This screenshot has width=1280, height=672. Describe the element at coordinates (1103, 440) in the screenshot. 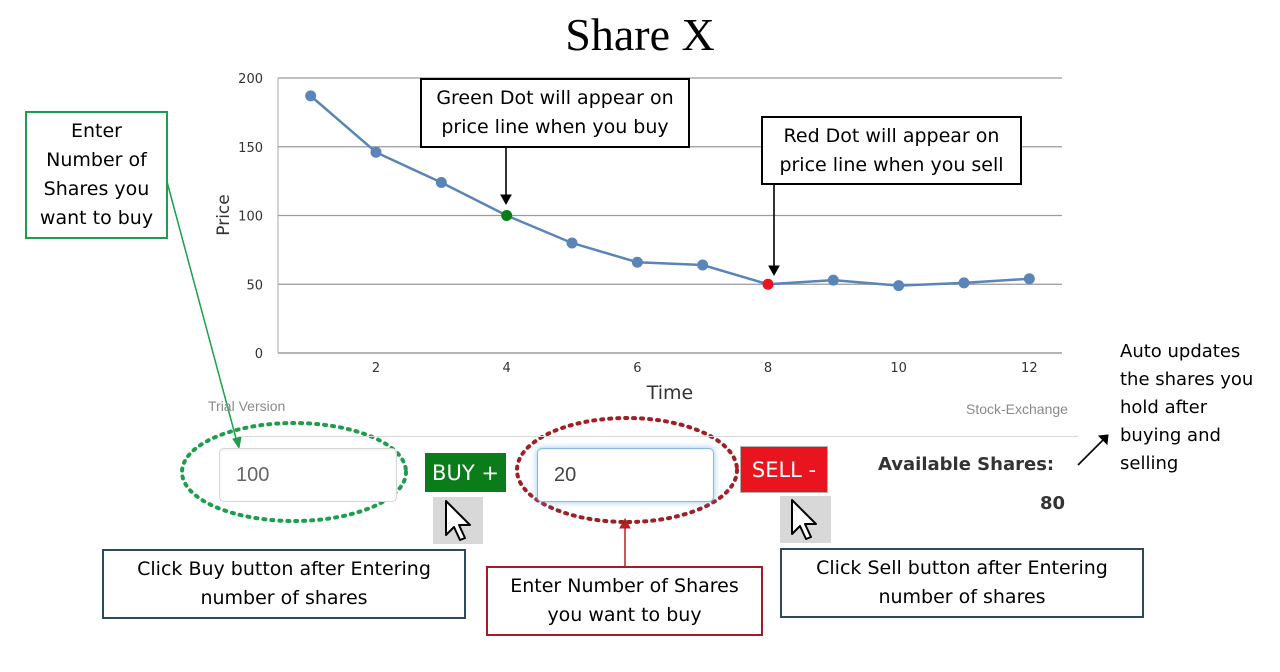

I see `auto-updates-arrowhead` at that location.